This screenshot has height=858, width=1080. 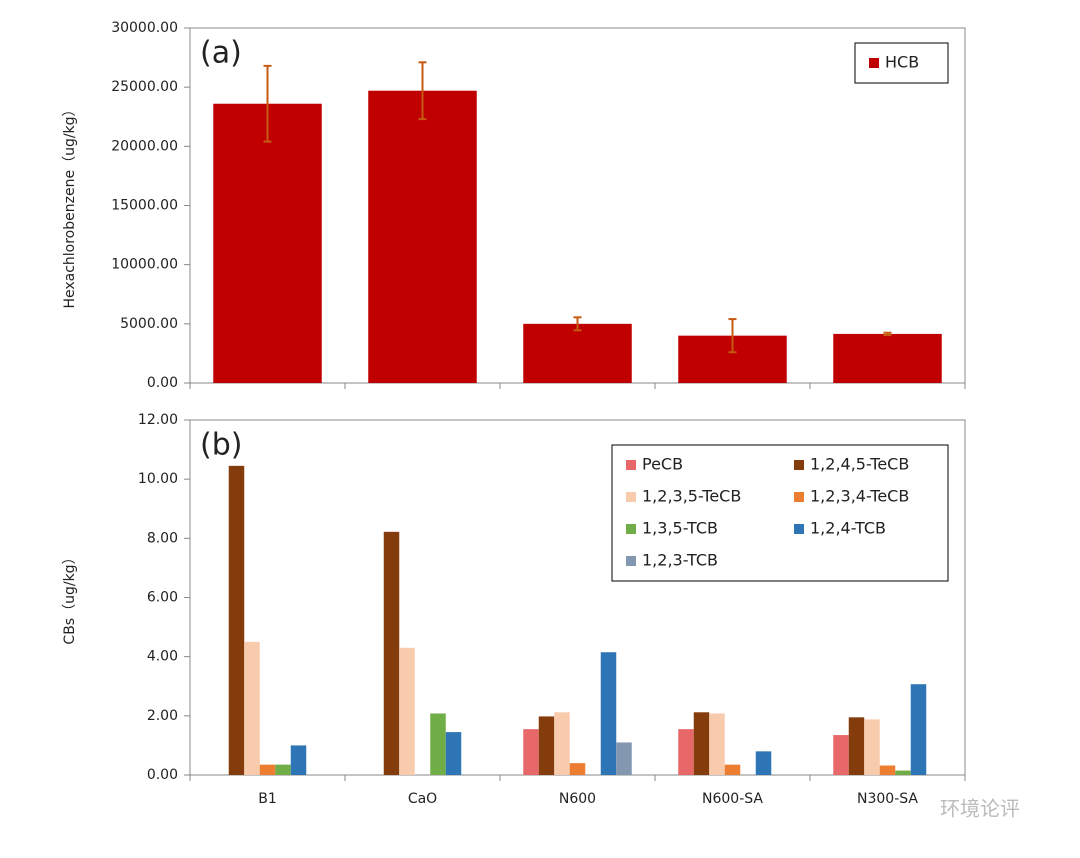 I want to click on legend-label: HCB, so click(x=902, y=62).